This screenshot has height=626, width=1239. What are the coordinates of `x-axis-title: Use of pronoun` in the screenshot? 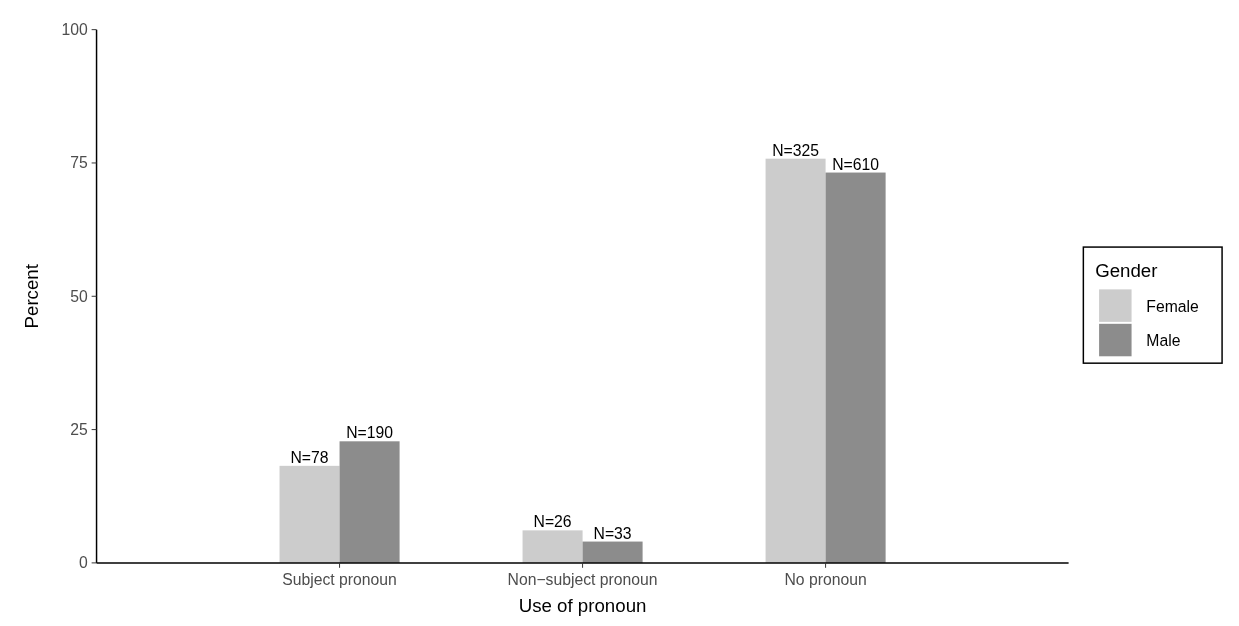 It's located at (582, 606).